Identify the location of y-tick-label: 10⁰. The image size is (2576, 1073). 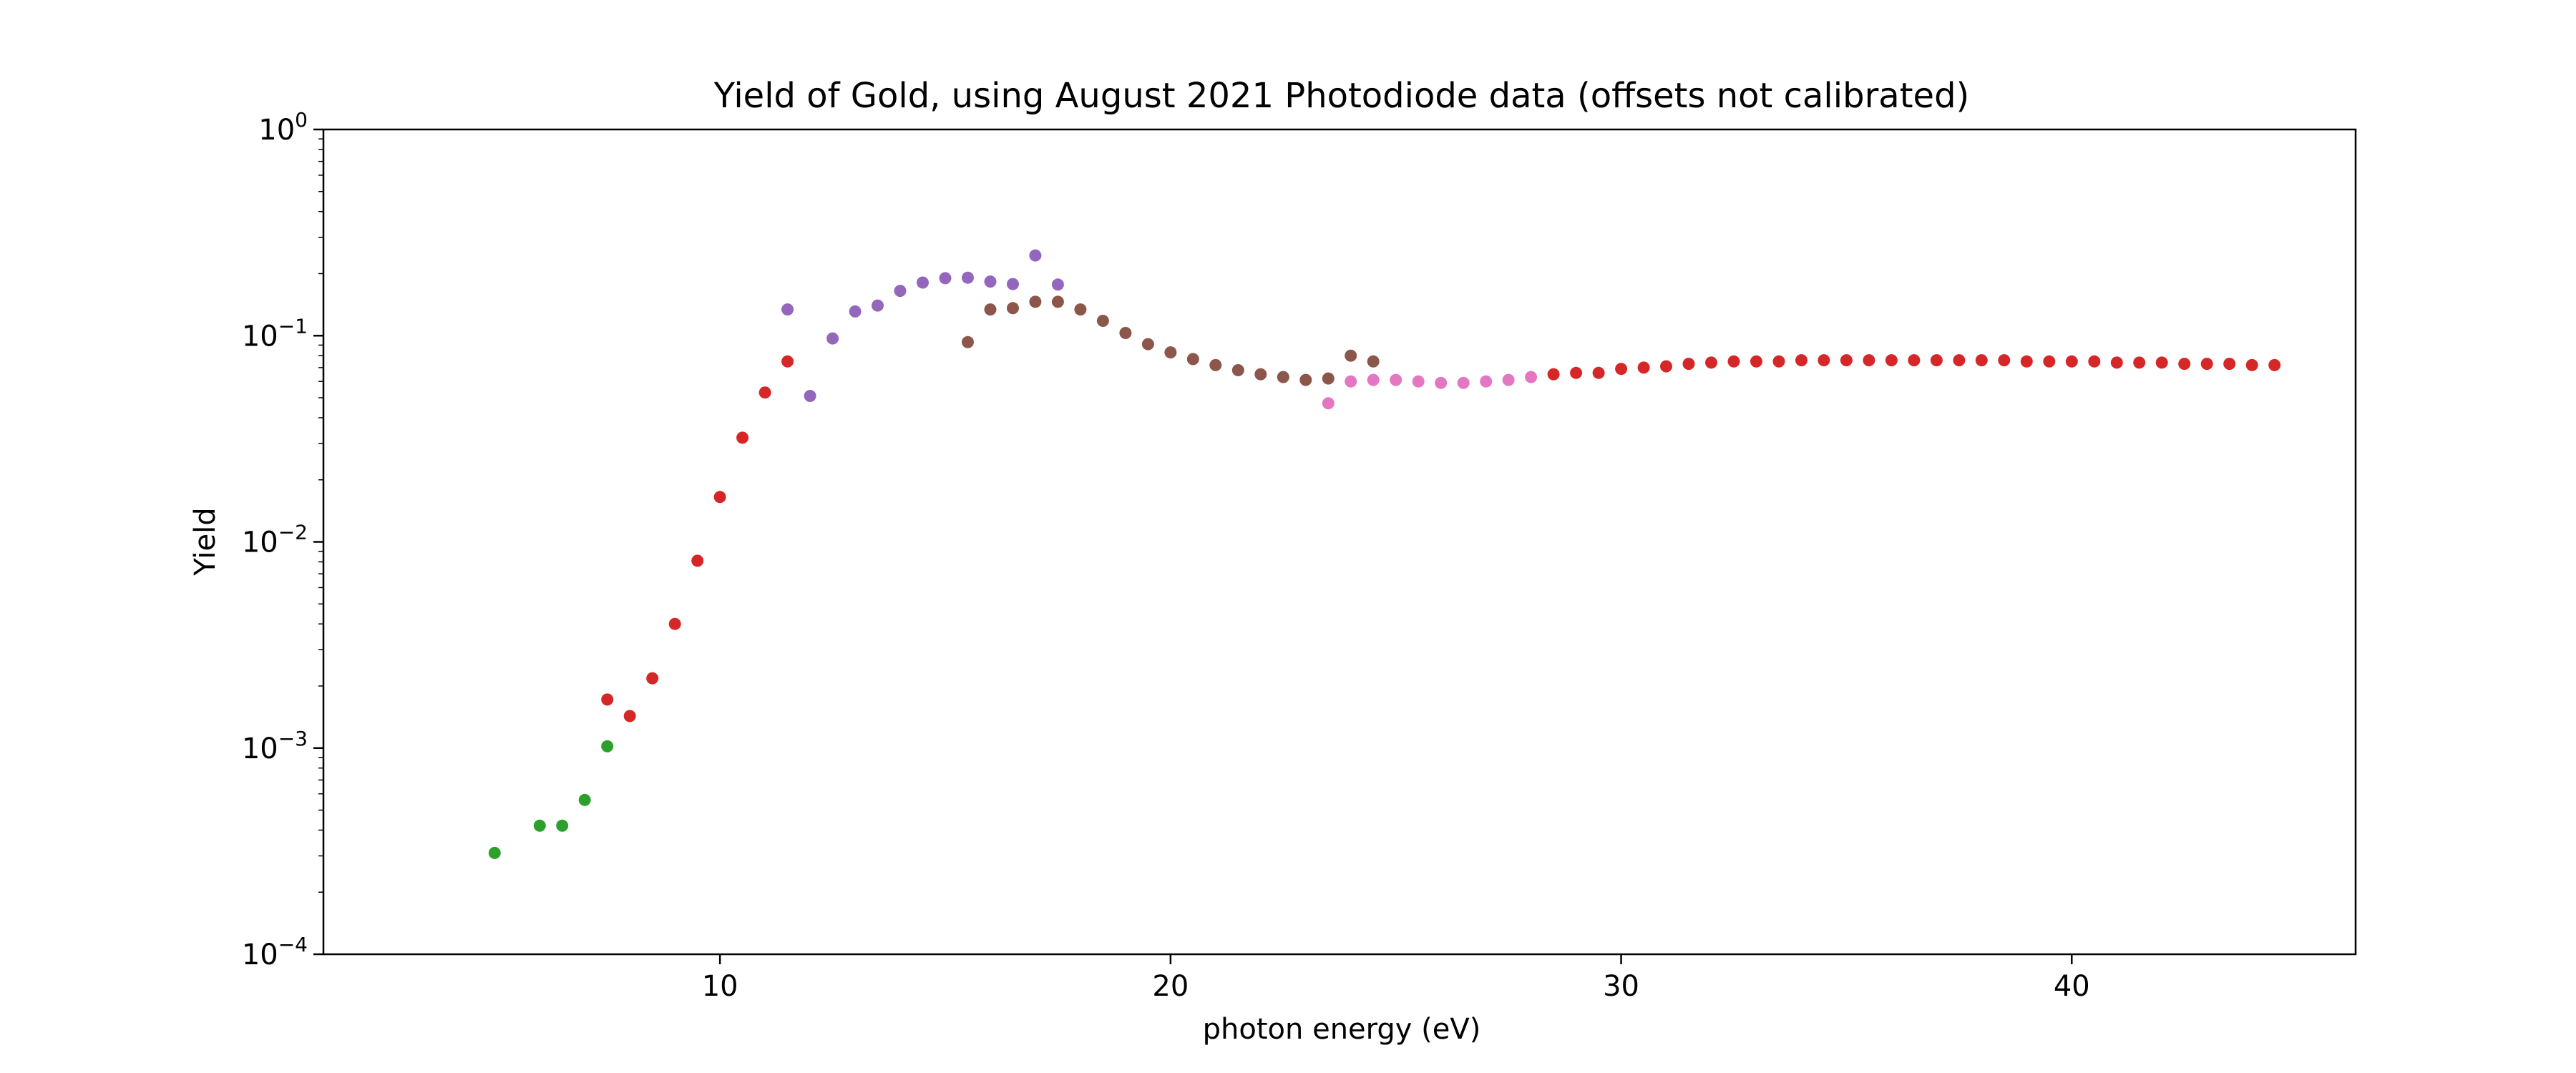
(283, 127).